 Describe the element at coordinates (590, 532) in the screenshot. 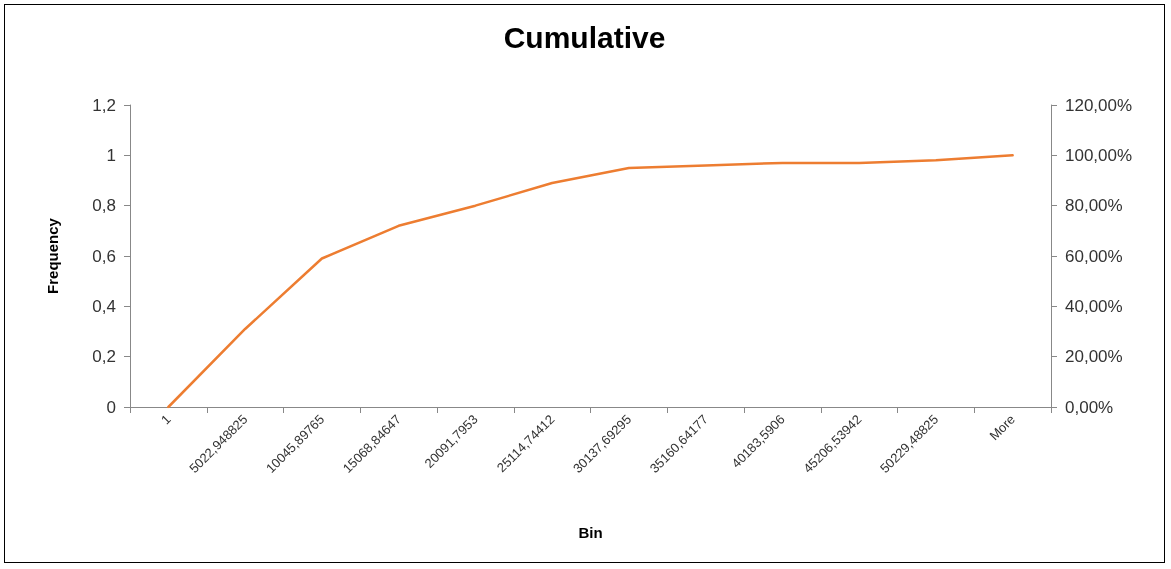

I see `x-axis-title: Bin` at that location.